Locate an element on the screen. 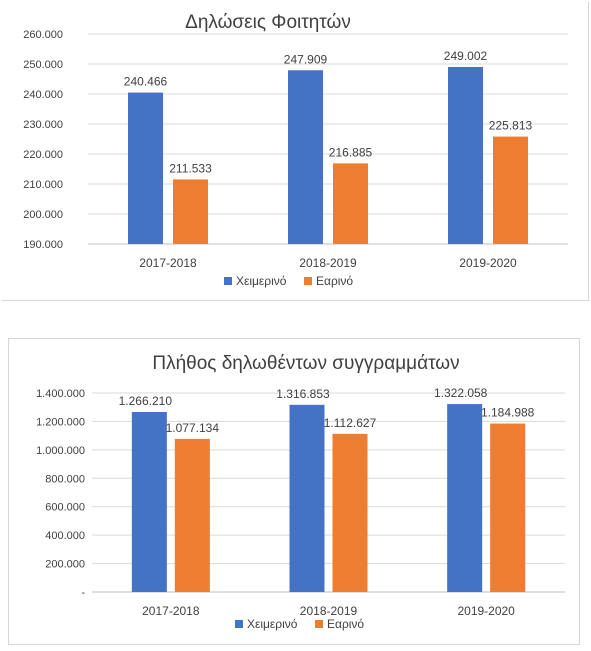 The width and height of the screenshot is (591, 651). data-label: 225.813 is located at coordinates (511, 126).